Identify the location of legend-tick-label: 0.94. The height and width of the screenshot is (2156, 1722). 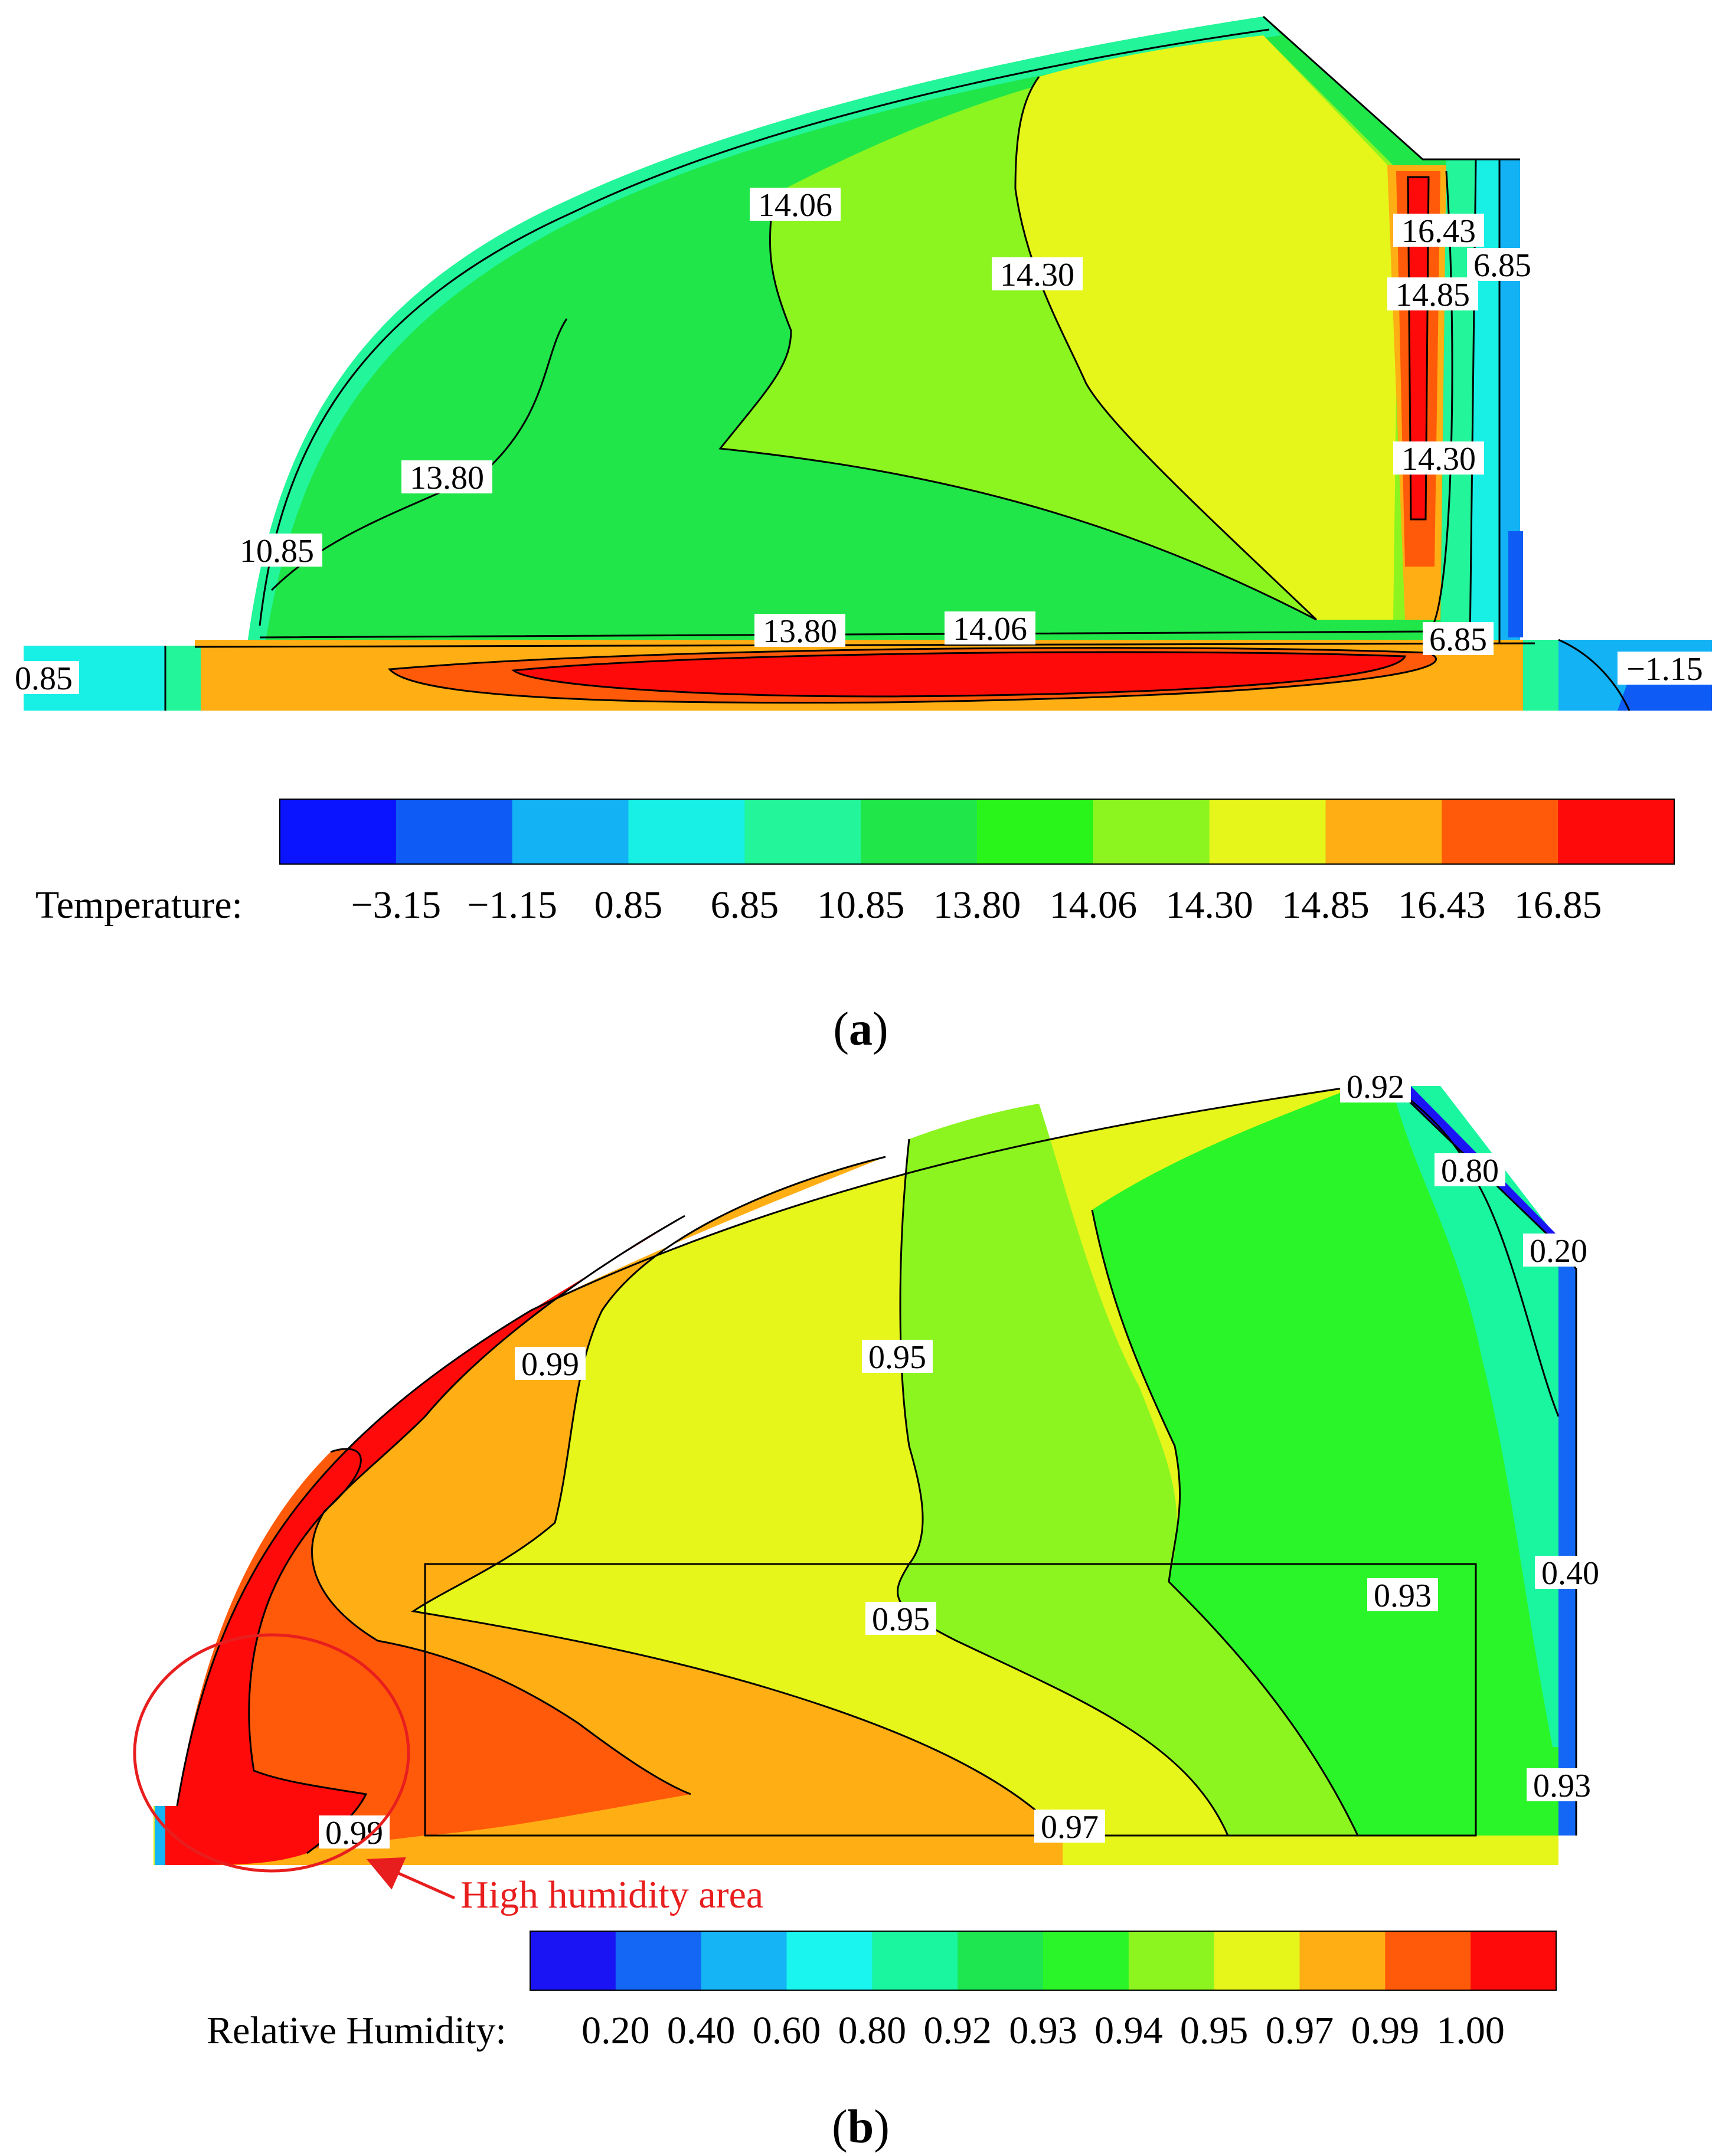
(1128, 2030).